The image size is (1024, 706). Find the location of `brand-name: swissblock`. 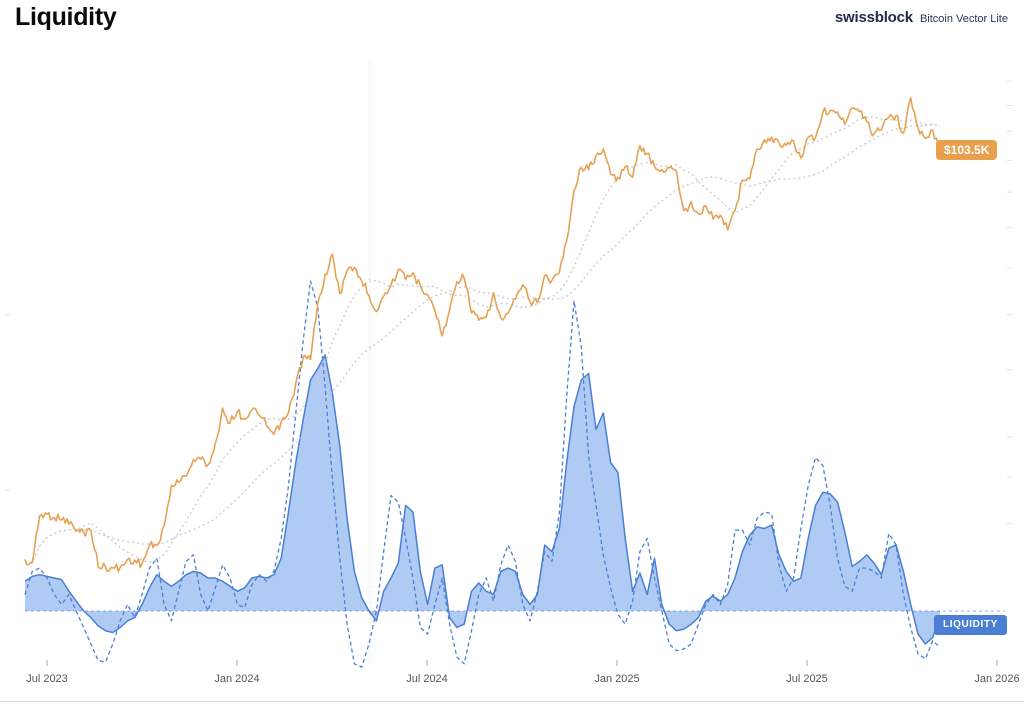

brand-name: swissblock is located at coordinates (873, 17).